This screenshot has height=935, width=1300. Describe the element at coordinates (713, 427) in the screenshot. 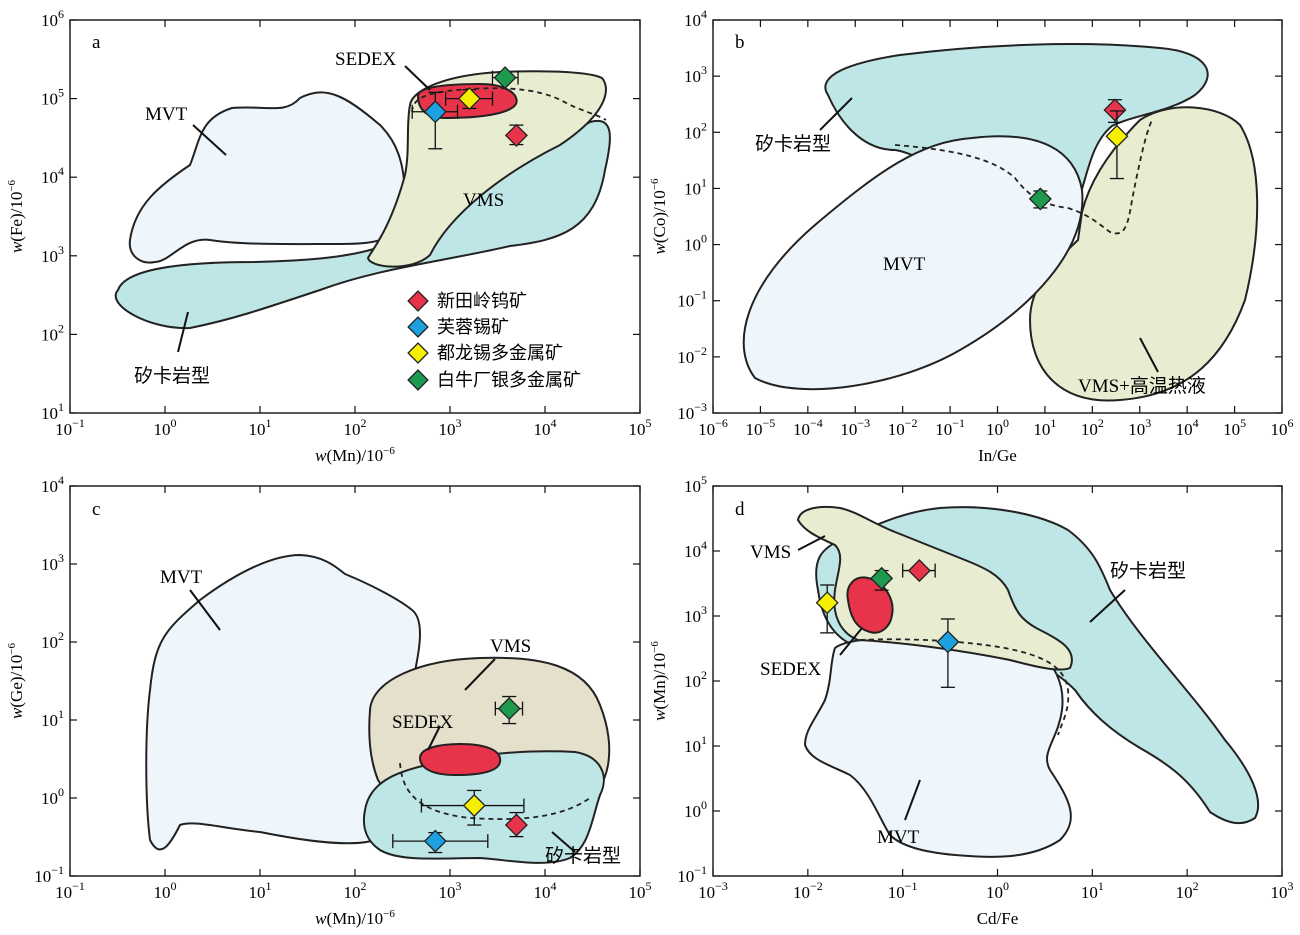

I see `x-tick-label: 10⁻⁶` at that location.